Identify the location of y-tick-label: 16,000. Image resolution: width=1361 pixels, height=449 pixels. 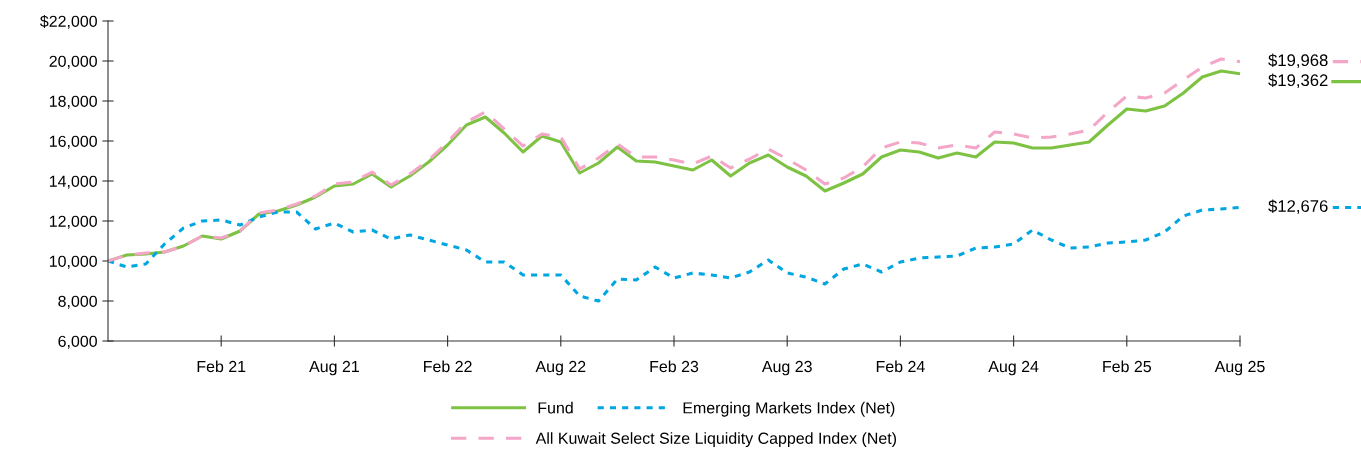
(73, 142).